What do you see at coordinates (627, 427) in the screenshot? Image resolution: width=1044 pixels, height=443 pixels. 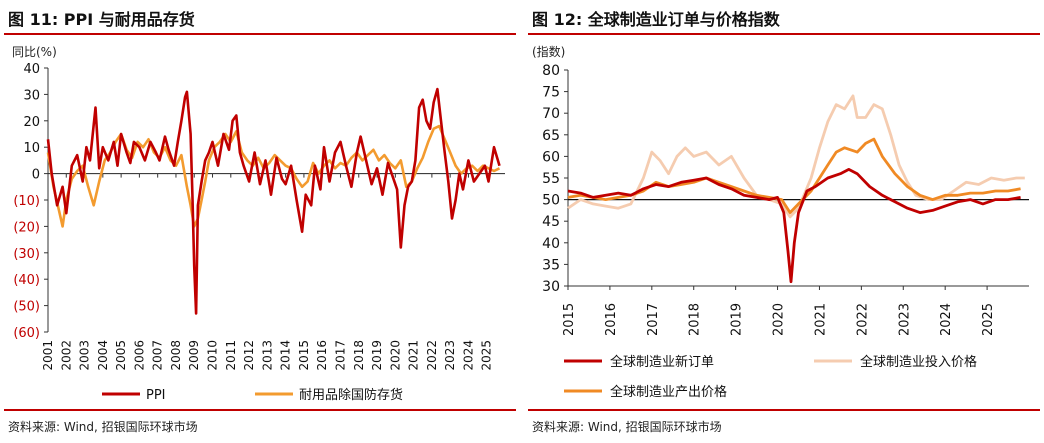 I see `right-source-note: 资料来源: Wind, 招银国际环球市场` at bounding box center [627, 427].